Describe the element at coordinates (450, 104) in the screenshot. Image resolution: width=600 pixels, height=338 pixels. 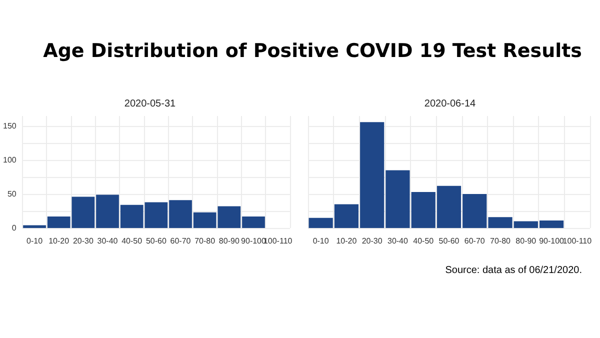
I see `chart-subtitle: 2020-06-14` at that location.